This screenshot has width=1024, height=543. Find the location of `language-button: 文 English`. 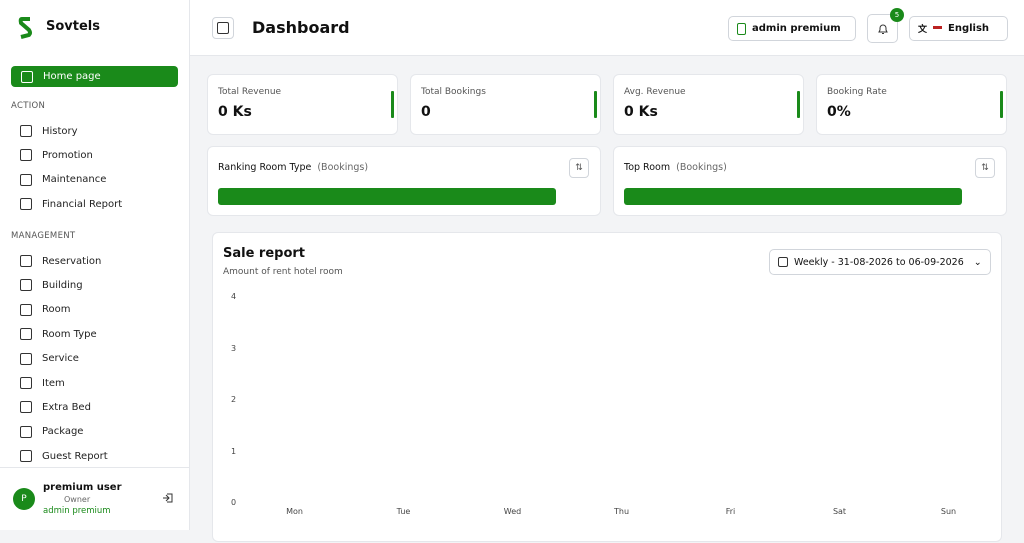

language-button: 文 English is located at coordinates (958, 28).